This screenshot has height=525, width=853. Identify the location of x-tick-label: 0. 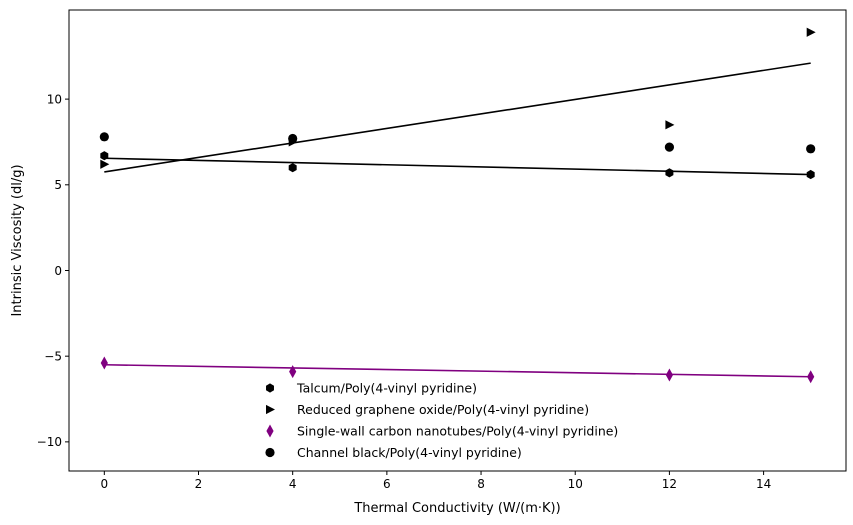
(104, 484).